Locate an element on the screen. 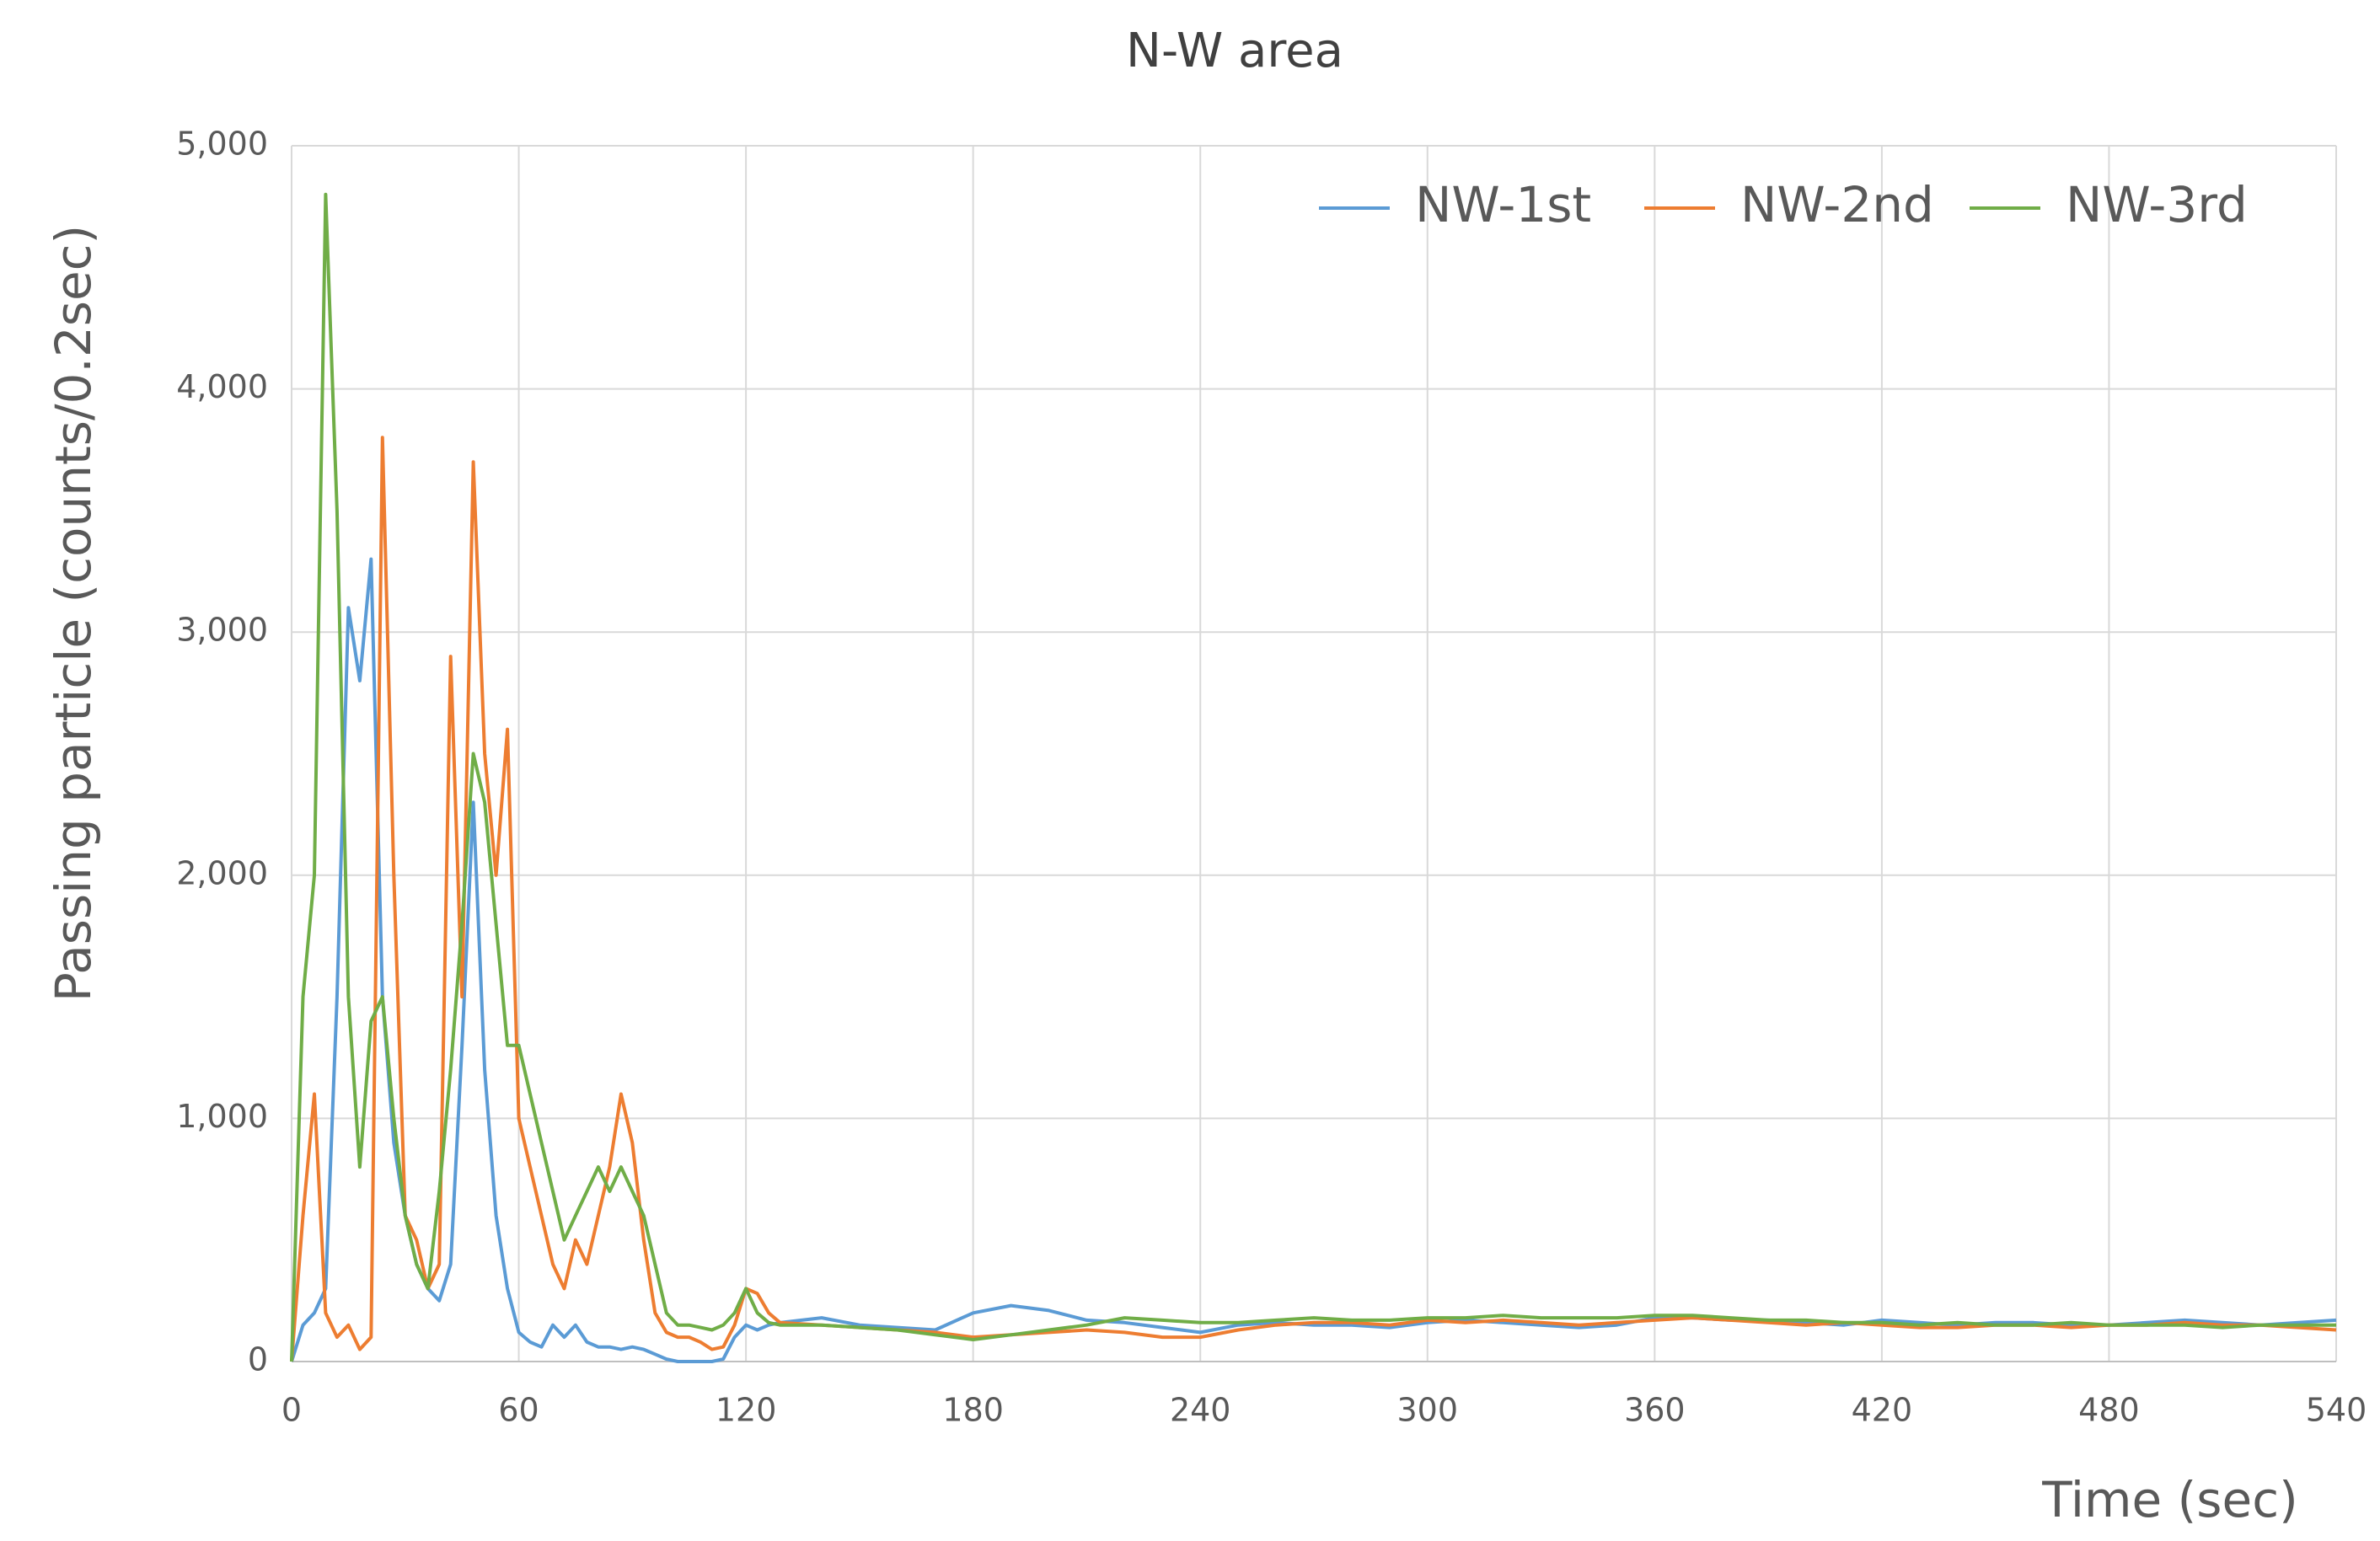 This screenshot has height=1541, width=2380. x-tick-label: 120 is located at coordinates (746, 1410).